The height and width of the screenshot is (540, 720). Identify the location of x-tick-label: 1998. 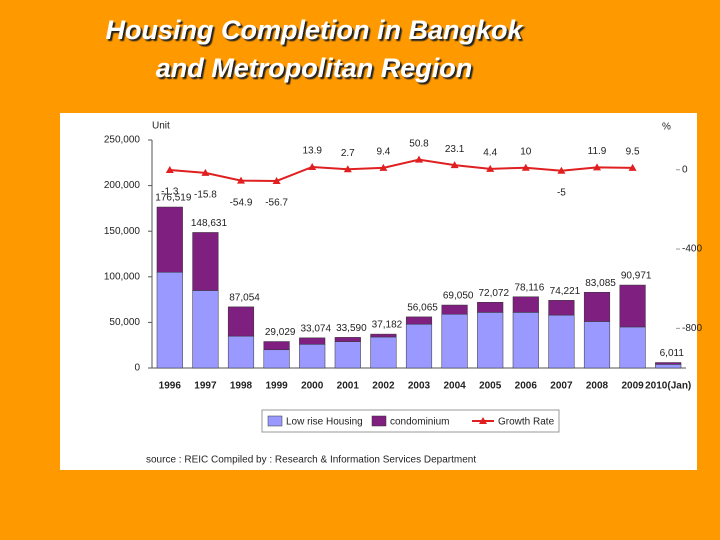
(241, 386).